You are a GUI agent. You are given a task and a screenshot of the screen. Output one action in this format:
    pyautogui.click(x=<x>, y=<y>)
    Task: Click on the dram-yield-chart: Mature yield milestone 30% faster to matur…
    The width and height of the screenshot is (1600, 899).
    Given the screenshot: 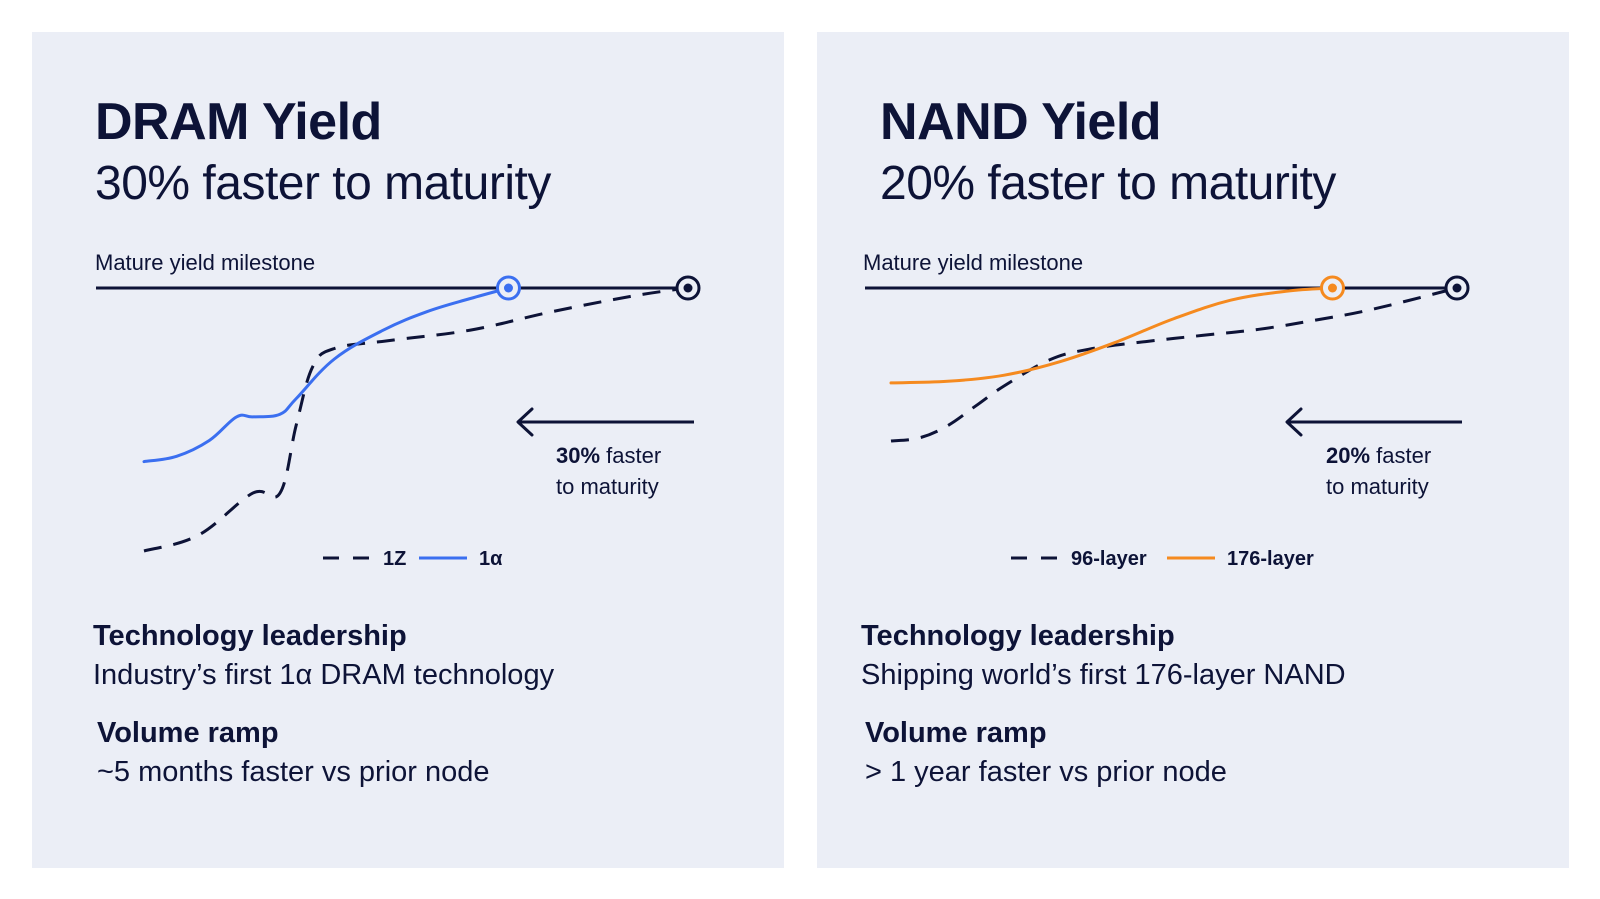 What is the action you would take?
    pyautogui.click(x=398, y=410)
    